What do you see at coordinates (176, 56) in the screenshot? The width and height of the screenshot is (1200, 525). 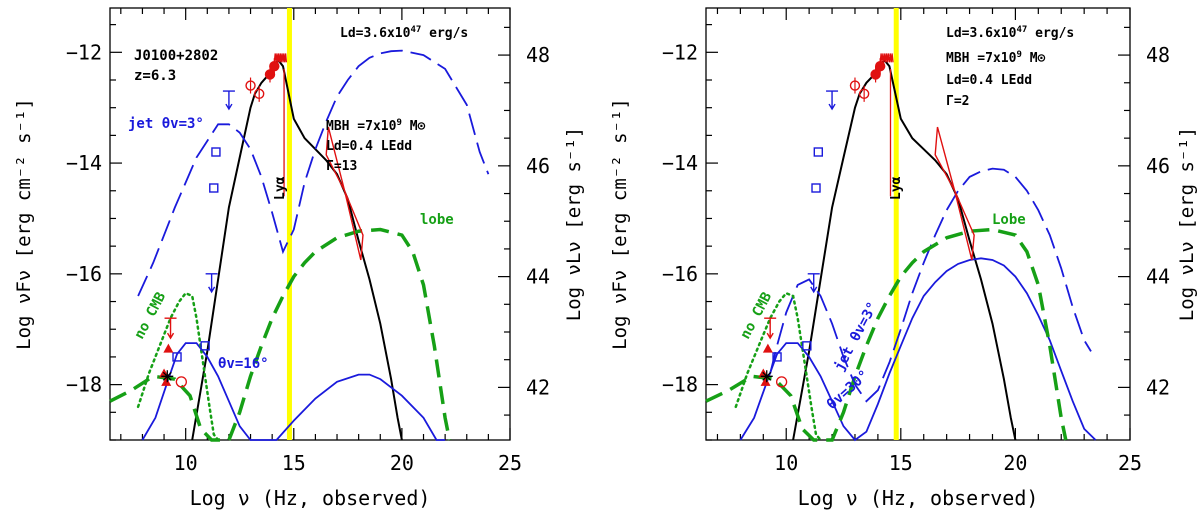 I see `left-source-name: J0100+2802` at bounding box center [176, 56].